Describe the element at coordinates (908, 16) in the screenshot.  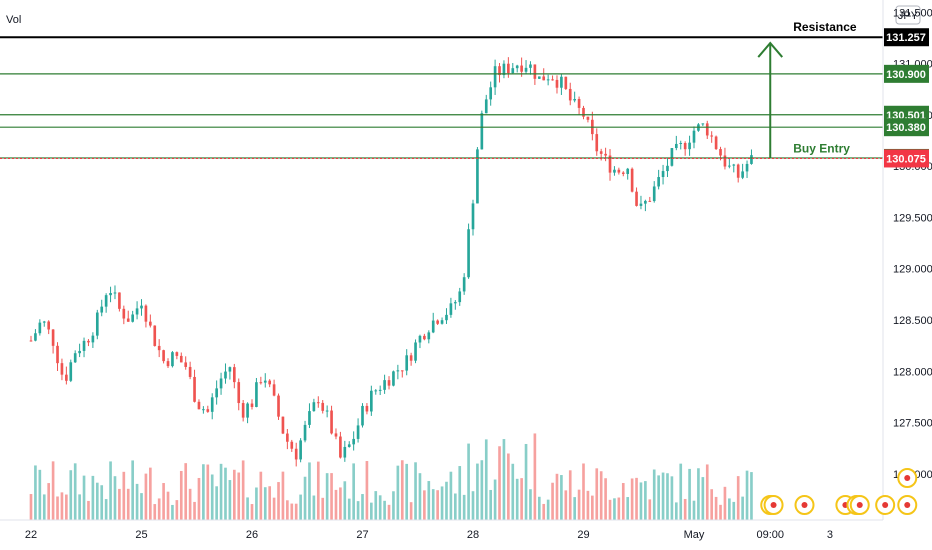
I see `currency-label: JPY` at that location.